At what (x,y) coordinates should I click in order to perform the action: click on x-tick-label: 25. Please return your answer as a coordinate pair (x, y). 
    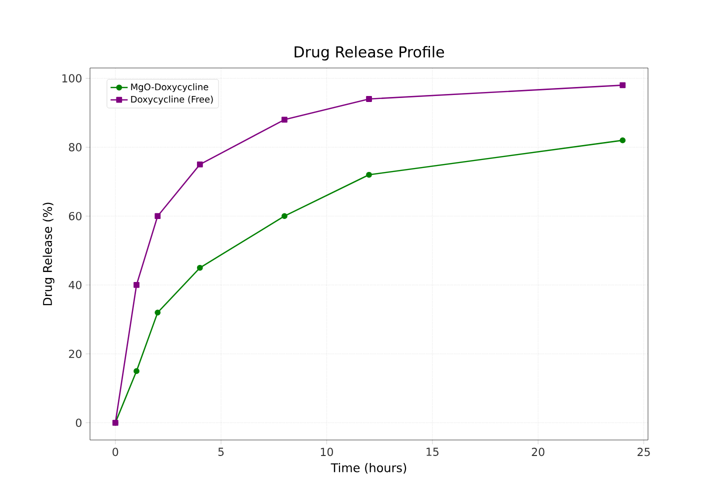
    Looking at the image, I should click on (644, 452).